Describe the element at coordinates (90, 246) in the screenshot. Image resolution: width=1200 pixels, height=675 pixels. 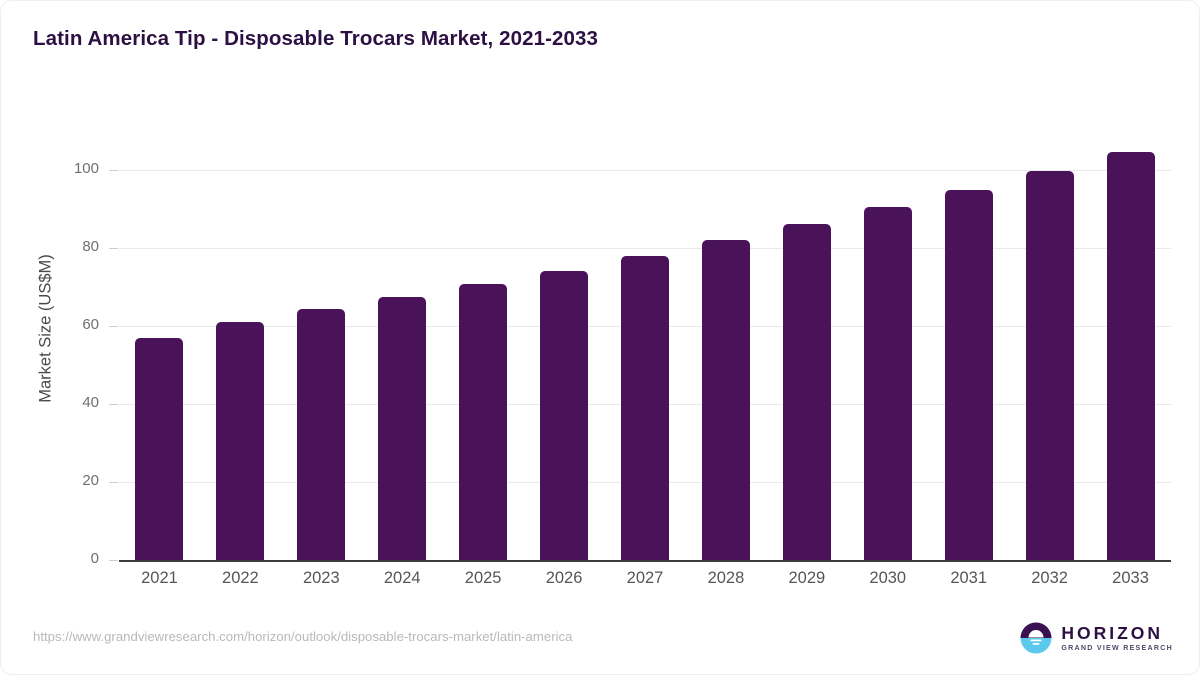
I see `y-tick-label: 80` at that location.